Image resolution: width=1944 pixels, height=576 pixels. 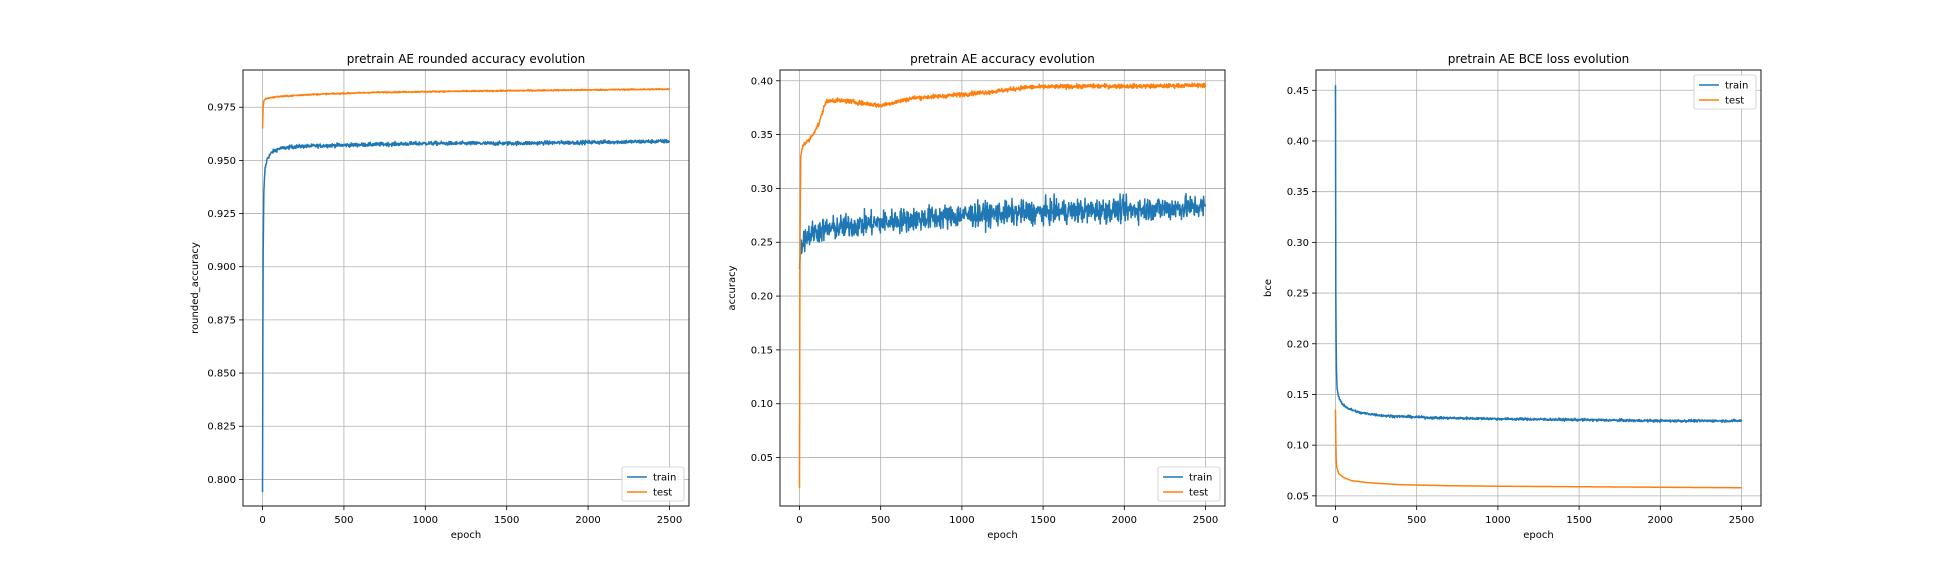 What do you see at coordinates (221, 374) in the screenshot?
I see `y-tick-label: 0.850` at bounding box center [221, 374].